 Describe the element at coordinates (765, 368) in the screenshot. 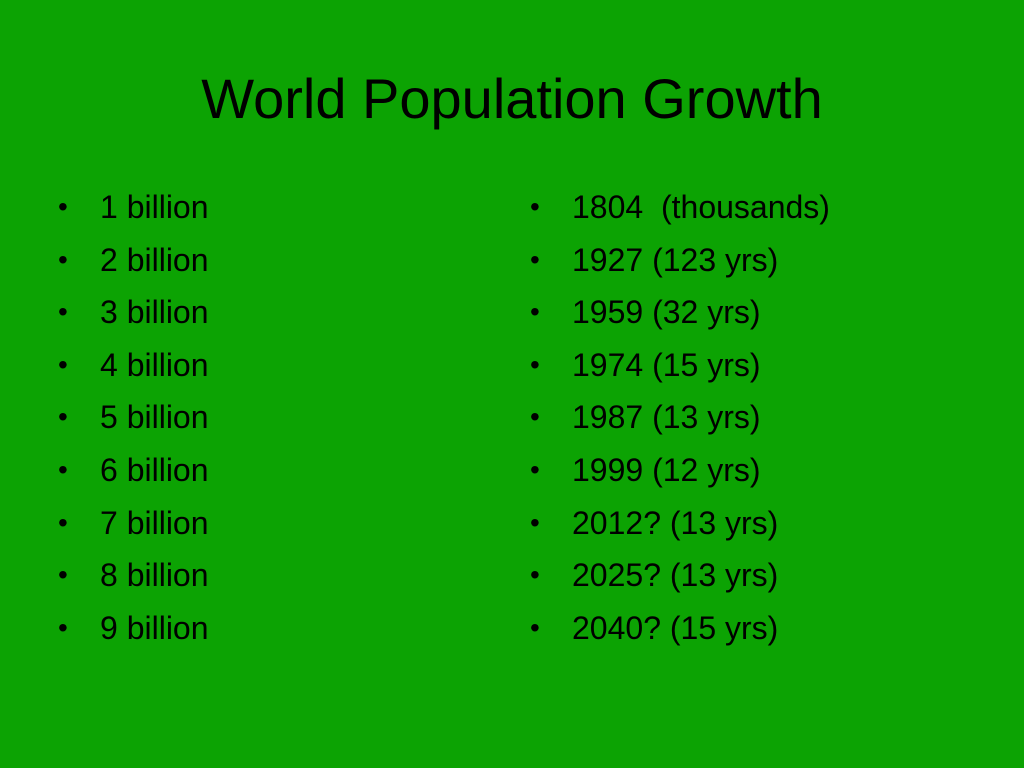

I see `list-item: • 1974 (15 yrs)` at that location.